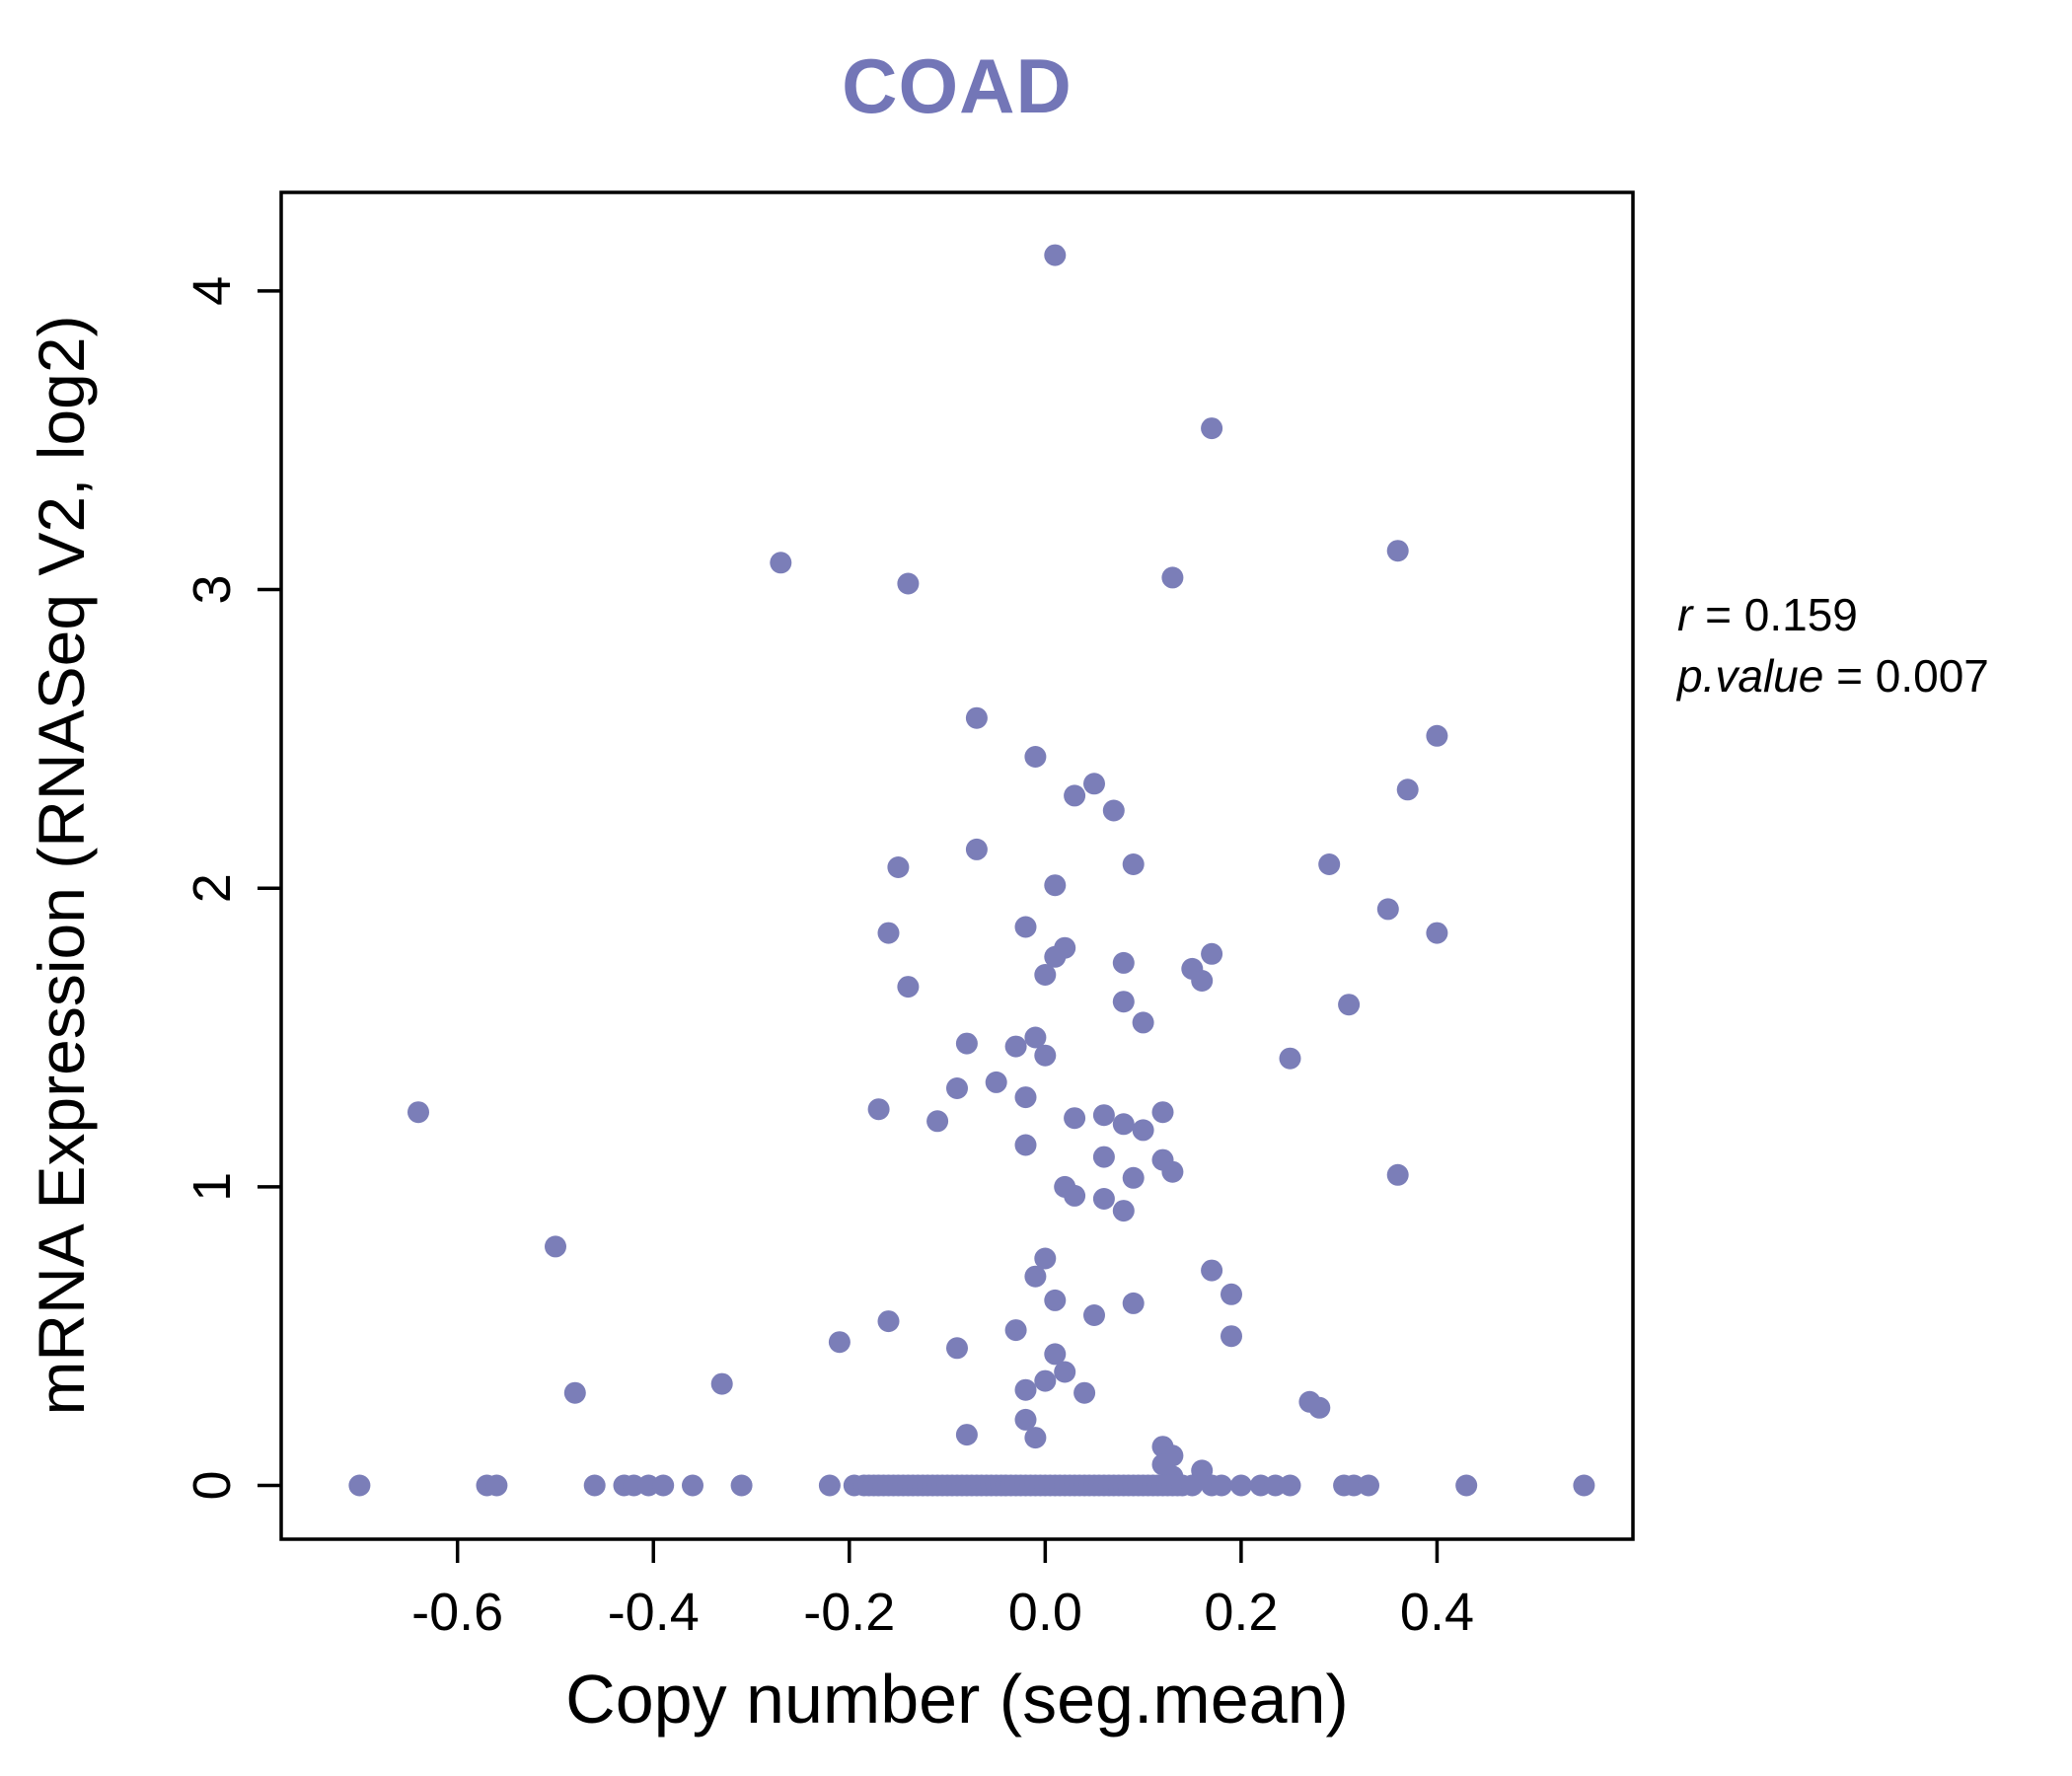 This screenshot has height=1776, width=2072. Describe the element at coordinates (849, 1613) in the screenshot. I see `x-tick-label: -0.2` at that location.